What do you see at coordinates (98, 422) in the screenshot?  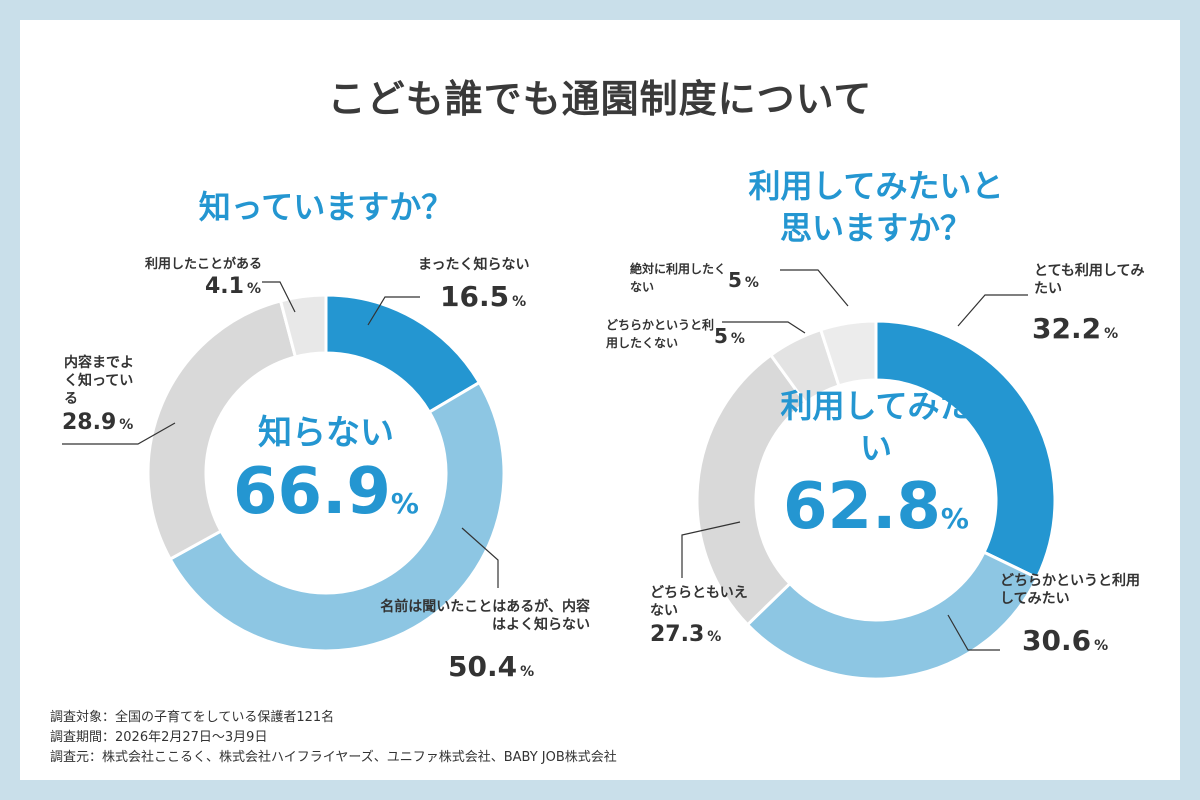 I see `c1-value-2: 28.9%` at bounding box center [98, 422].